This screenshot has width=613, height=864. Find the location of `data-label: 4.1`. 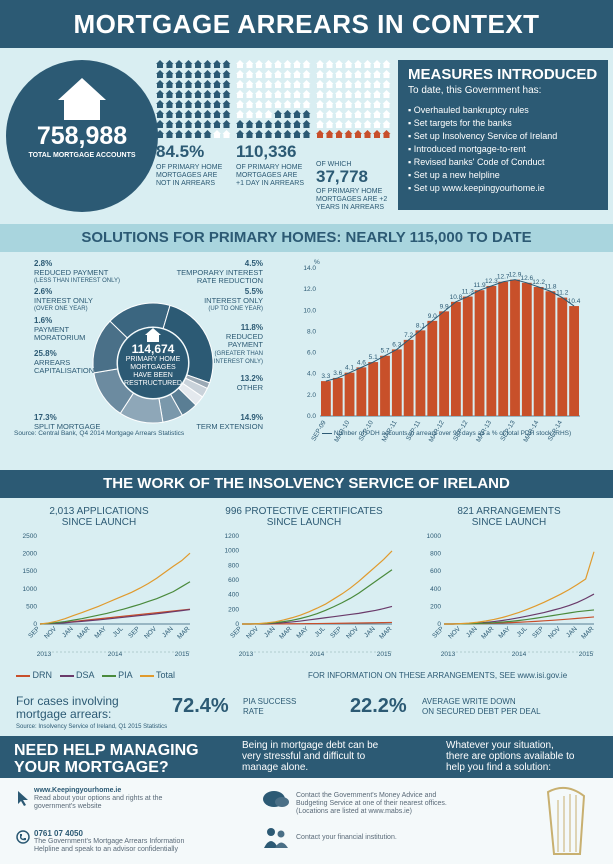

data-label: 4.1 is located at coordinates (349, 368).